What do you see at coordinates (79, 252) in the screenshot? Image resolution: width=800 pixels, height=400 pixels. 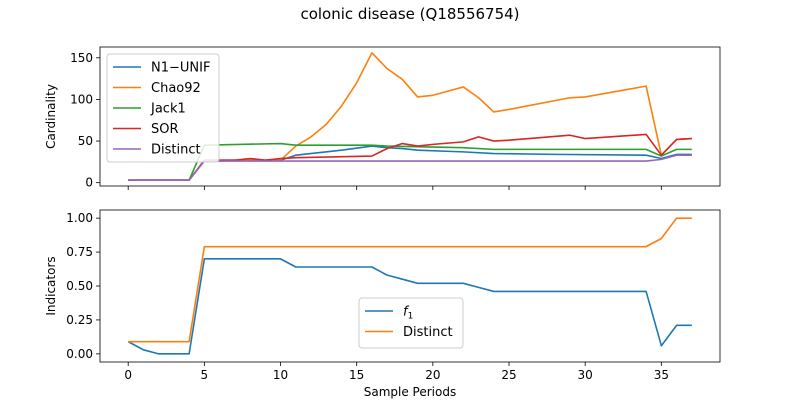 I see `y-tick-label: 0.75` at bounding box center [79, 252].